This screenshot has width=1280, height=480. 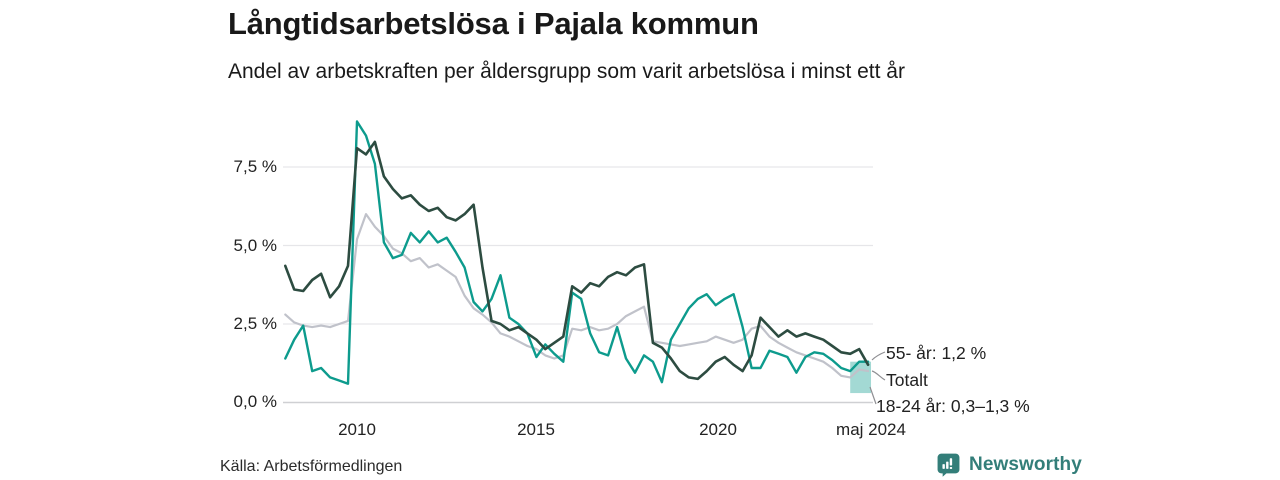 I want to click on newsworthy-wordmark: Newsworthy, so click(x=1025, y=464).